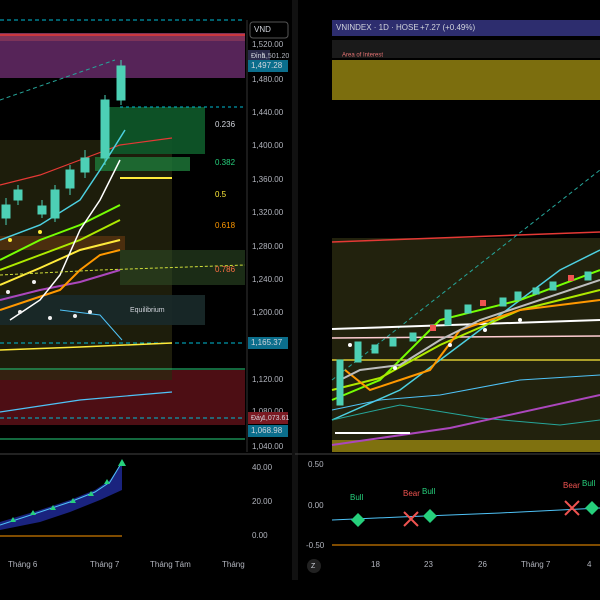 The image size is (600, 600). What do you see at coordinates (260, 535) in the screenshot?
I see `osc-tick: 0.00` at bounding box center [260, 535].